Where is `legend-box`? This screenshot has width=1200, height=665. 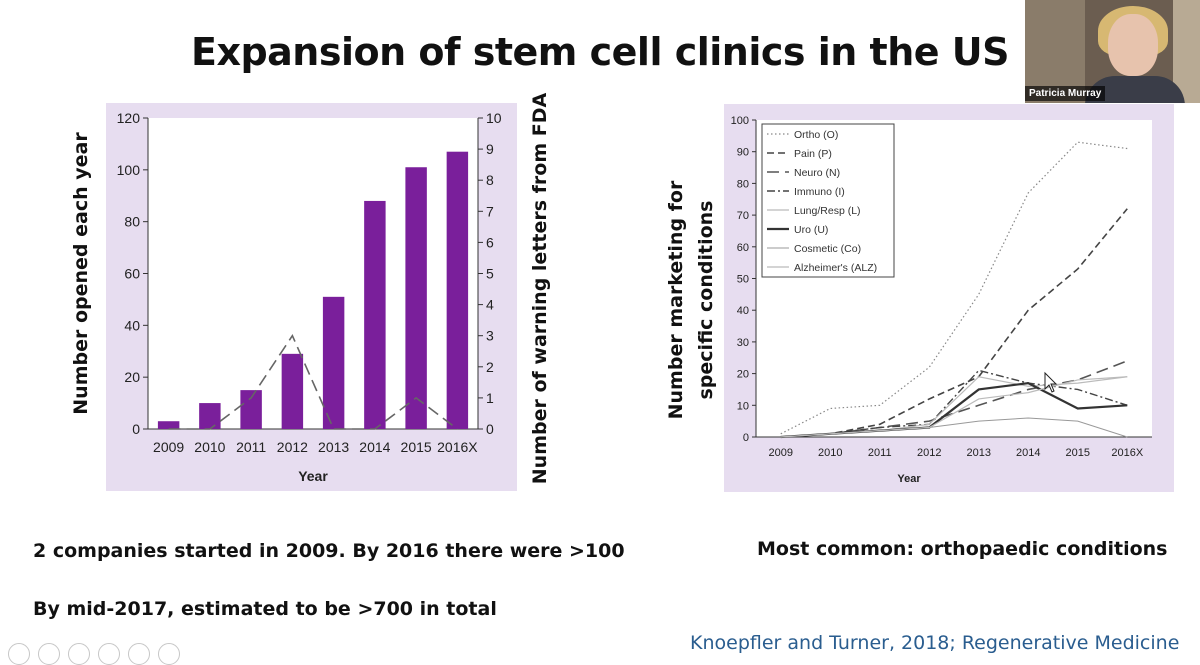
legend-box is located at coordinates (828, 200).